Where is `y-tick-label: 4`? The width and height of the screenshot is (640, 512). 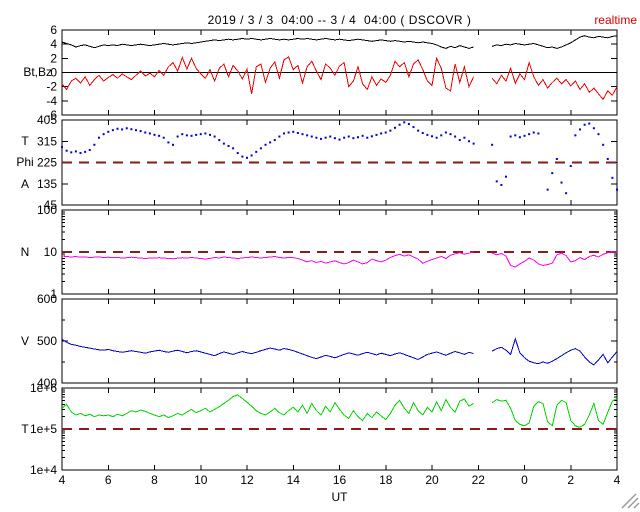 y-tick-label: 4 is located at coordinates (53, 44).